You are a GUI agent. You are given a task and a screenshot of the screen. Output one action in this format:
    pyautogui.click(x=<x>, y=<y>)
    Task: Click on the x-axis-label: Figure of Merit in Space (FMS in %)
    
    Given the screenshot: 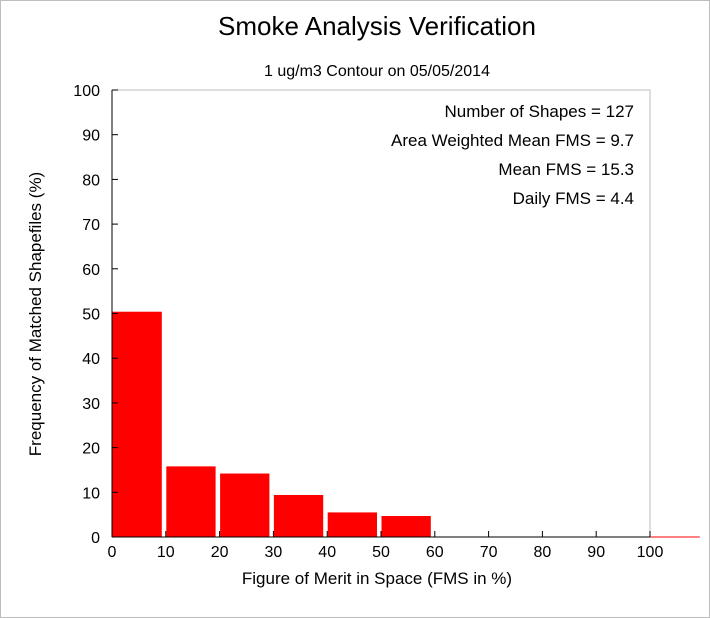 What is the action you would take?
    pyautogui.click(x=377, y=578)
    